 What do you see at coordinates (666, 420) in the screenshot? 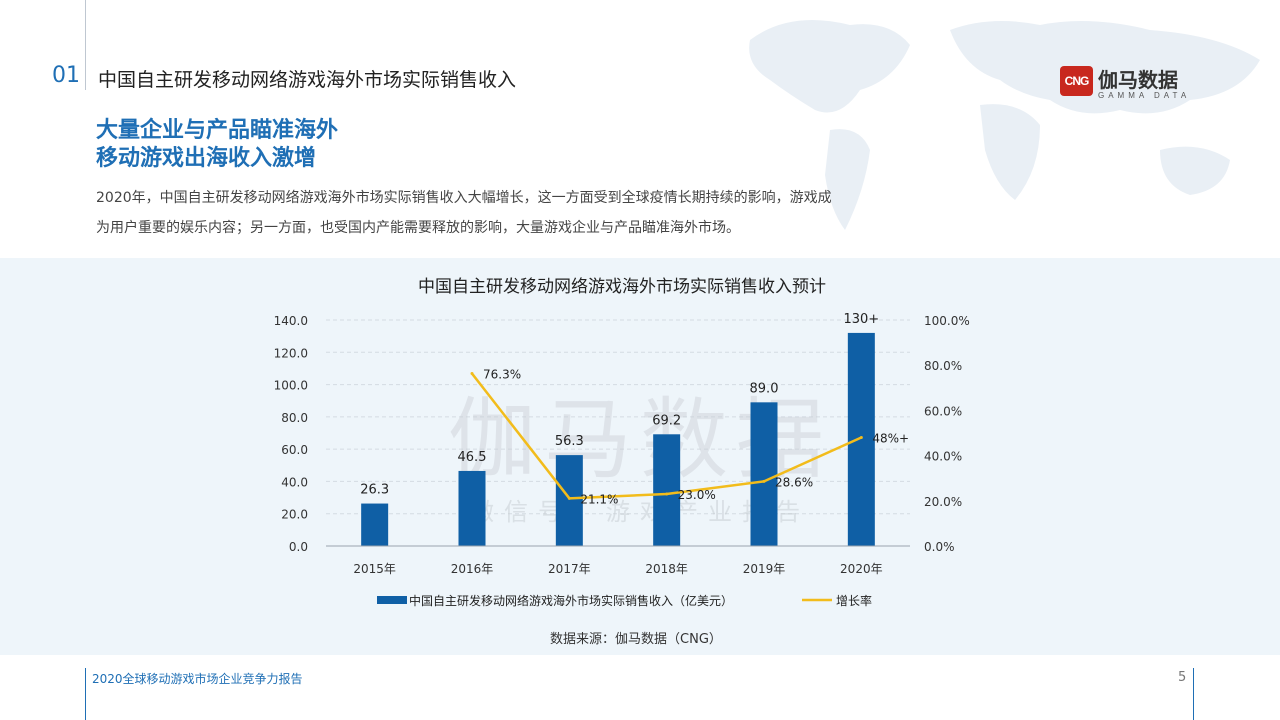
I see `bar-value-label: 69.2` at bounding box center [666, 420].